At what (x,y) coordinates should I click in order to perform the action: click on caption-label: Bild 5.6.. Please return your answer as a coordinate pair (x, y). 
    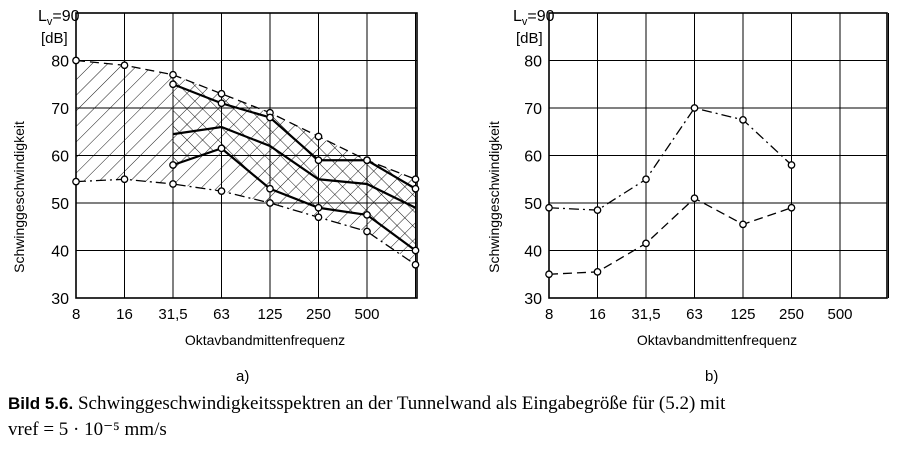
    Looking at the image, I should click on (41, 403).